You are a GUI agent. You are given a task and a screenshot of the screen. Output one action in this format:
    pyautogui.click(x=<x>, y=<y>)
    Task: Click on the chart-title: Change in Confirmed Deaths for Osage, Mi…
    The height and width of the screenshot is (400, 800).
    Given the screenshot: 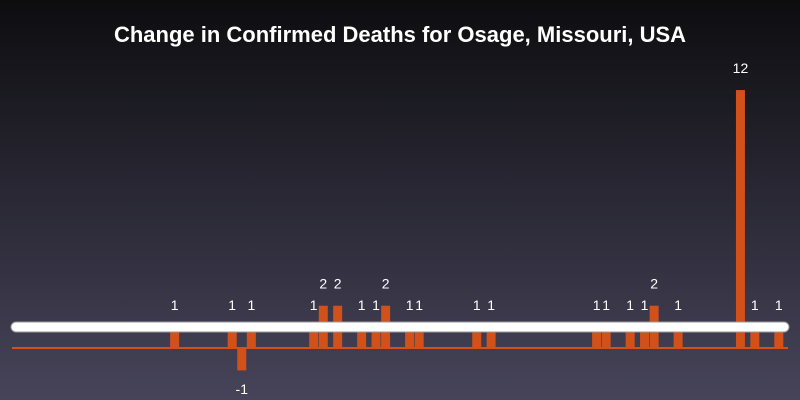 What is the action you would take?
    pyautogui.click(x=400, y=34)
    